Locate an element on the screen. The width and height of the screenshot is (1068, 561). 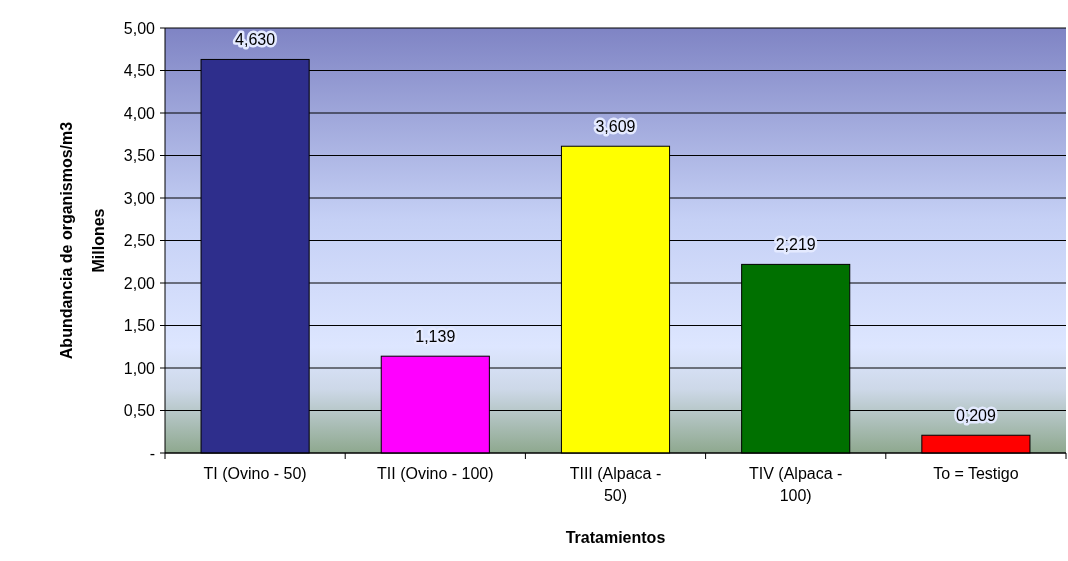
data-label: 4,630 is located at coordinates (255, 40).